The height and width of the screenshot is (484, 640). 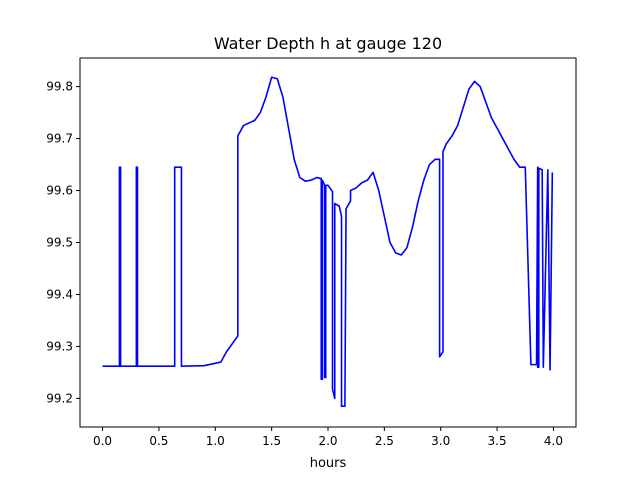 What do you see at coordinates (440, 441) in the screenshot?
I see `x-tick-label: 3.0` at bounding box center [440, 441].